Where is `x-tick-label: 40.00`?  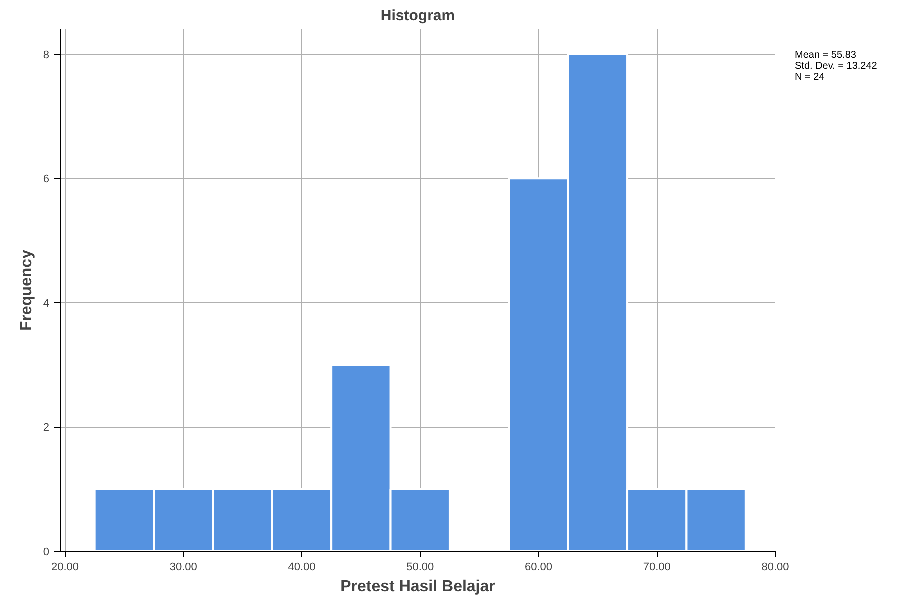 x-tick-label: 40.00 is located at coordinates (302, 568).